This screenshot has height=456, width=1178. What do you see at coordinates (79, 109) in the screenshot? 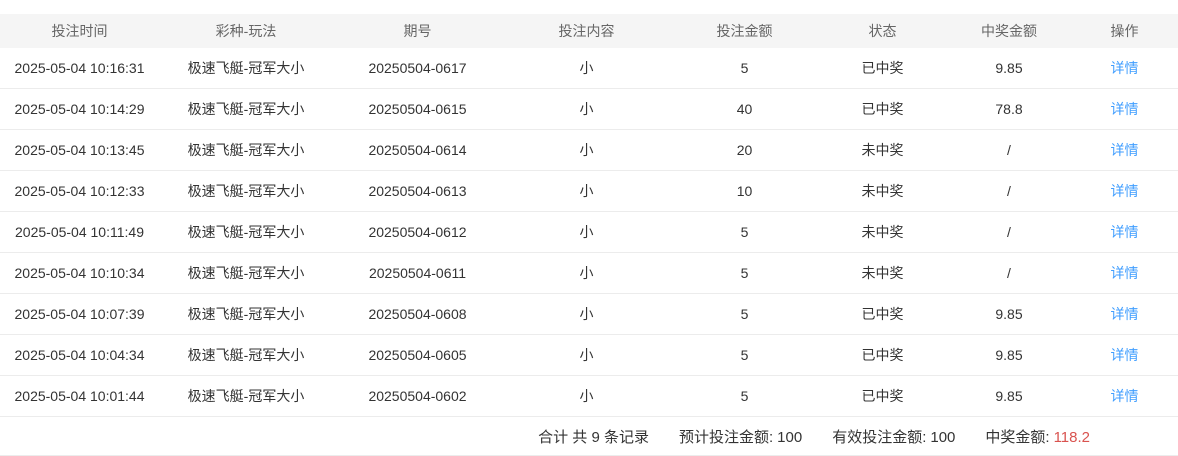
I see `bet-time-cell: 2025-05-04 10:14:29` at bounding box center [79, 109].